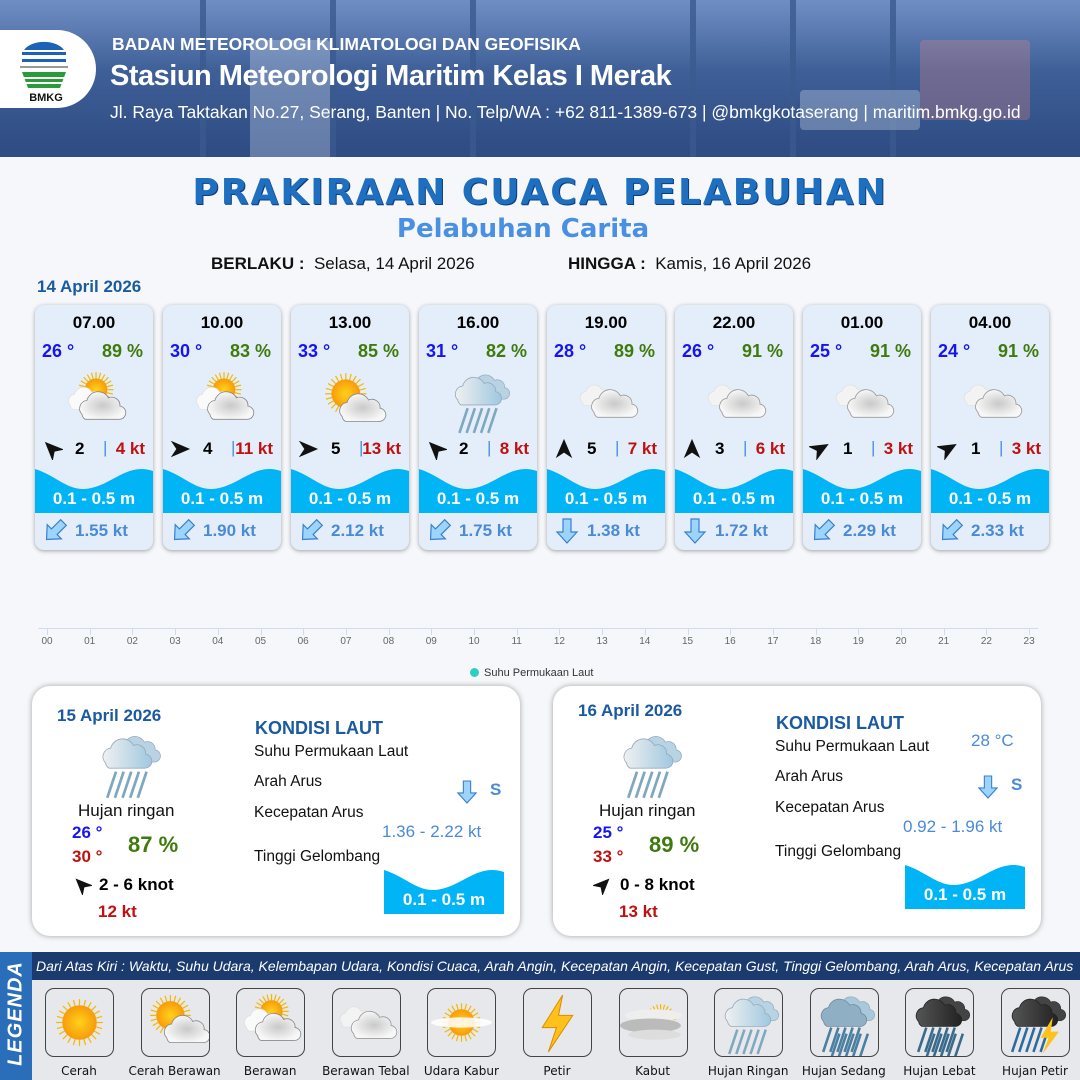 The width and height of the screenshot is (1080, 1080). Describe the element at coordinates (748, 1071) in the screenshot. I see `legend-item-label: Hujan Ringan` at that location.